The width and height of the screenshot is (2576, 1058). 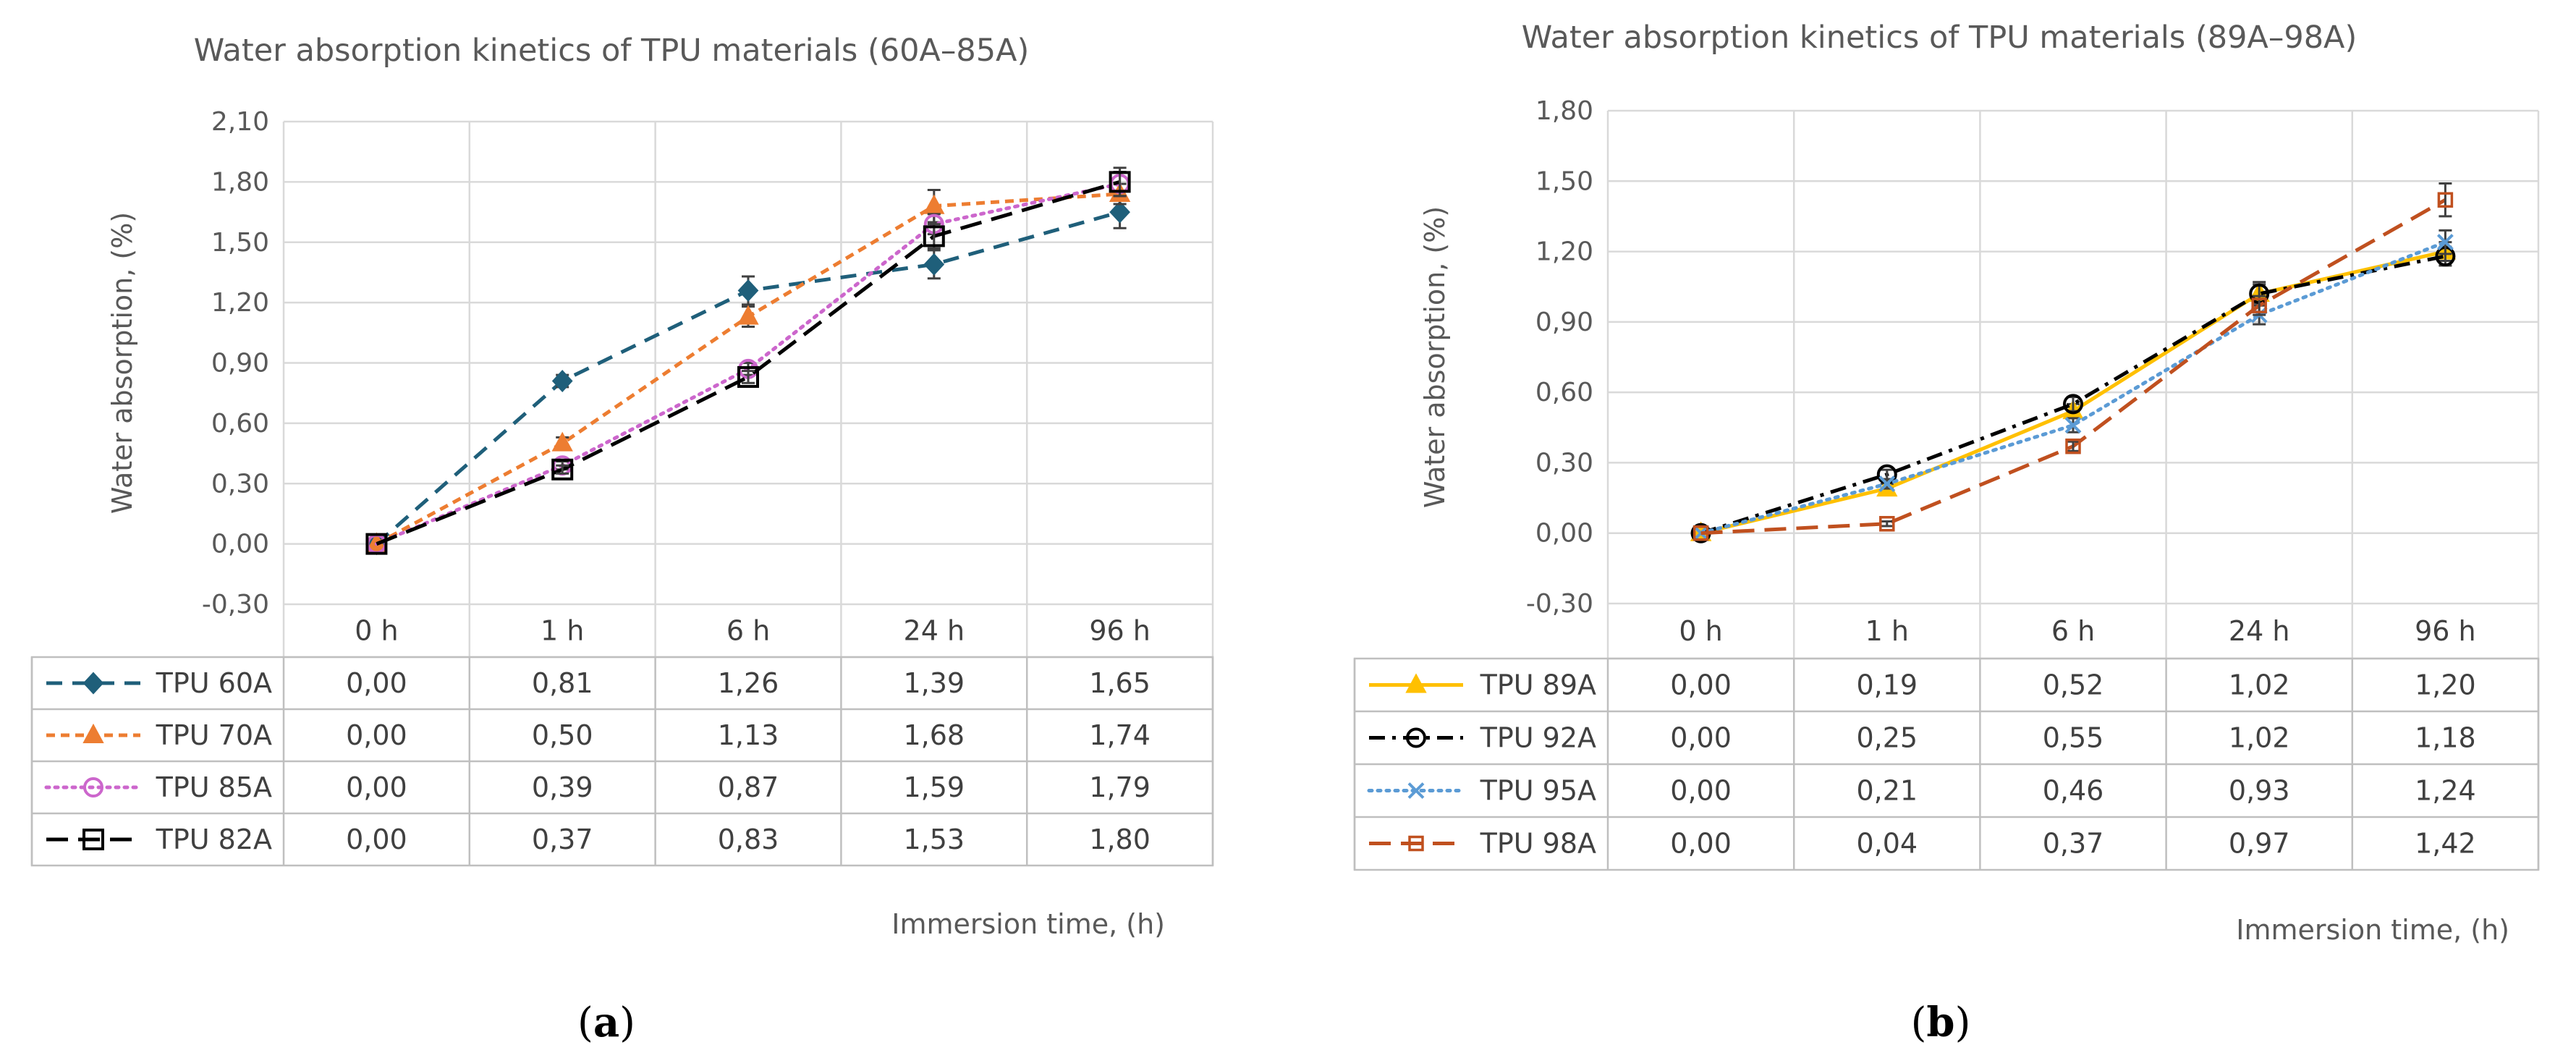 I want to click on x-axis-title: Immersion time, (h), so click(x=1028, y=924).